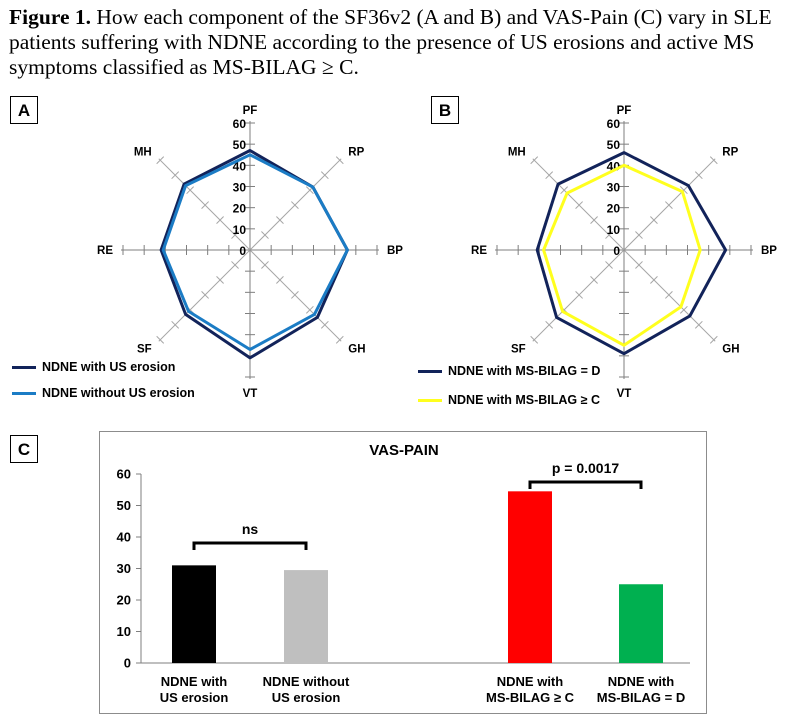 The image size is (802, 720). Describe the element at coordinates (24, 110) in the screenshot. I see `panel-a-label: A` at that location.